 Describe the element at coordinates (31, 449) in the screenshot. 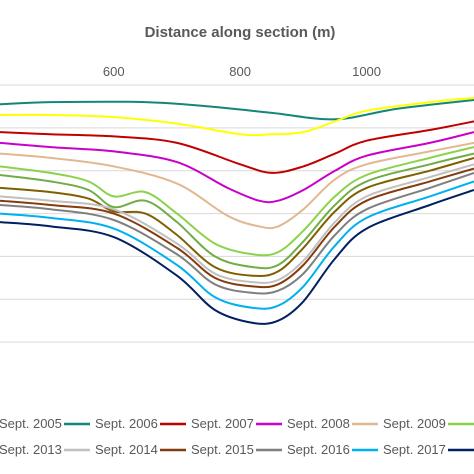

I see `legend-label-sept-2013: Sept. 2013` at that location.